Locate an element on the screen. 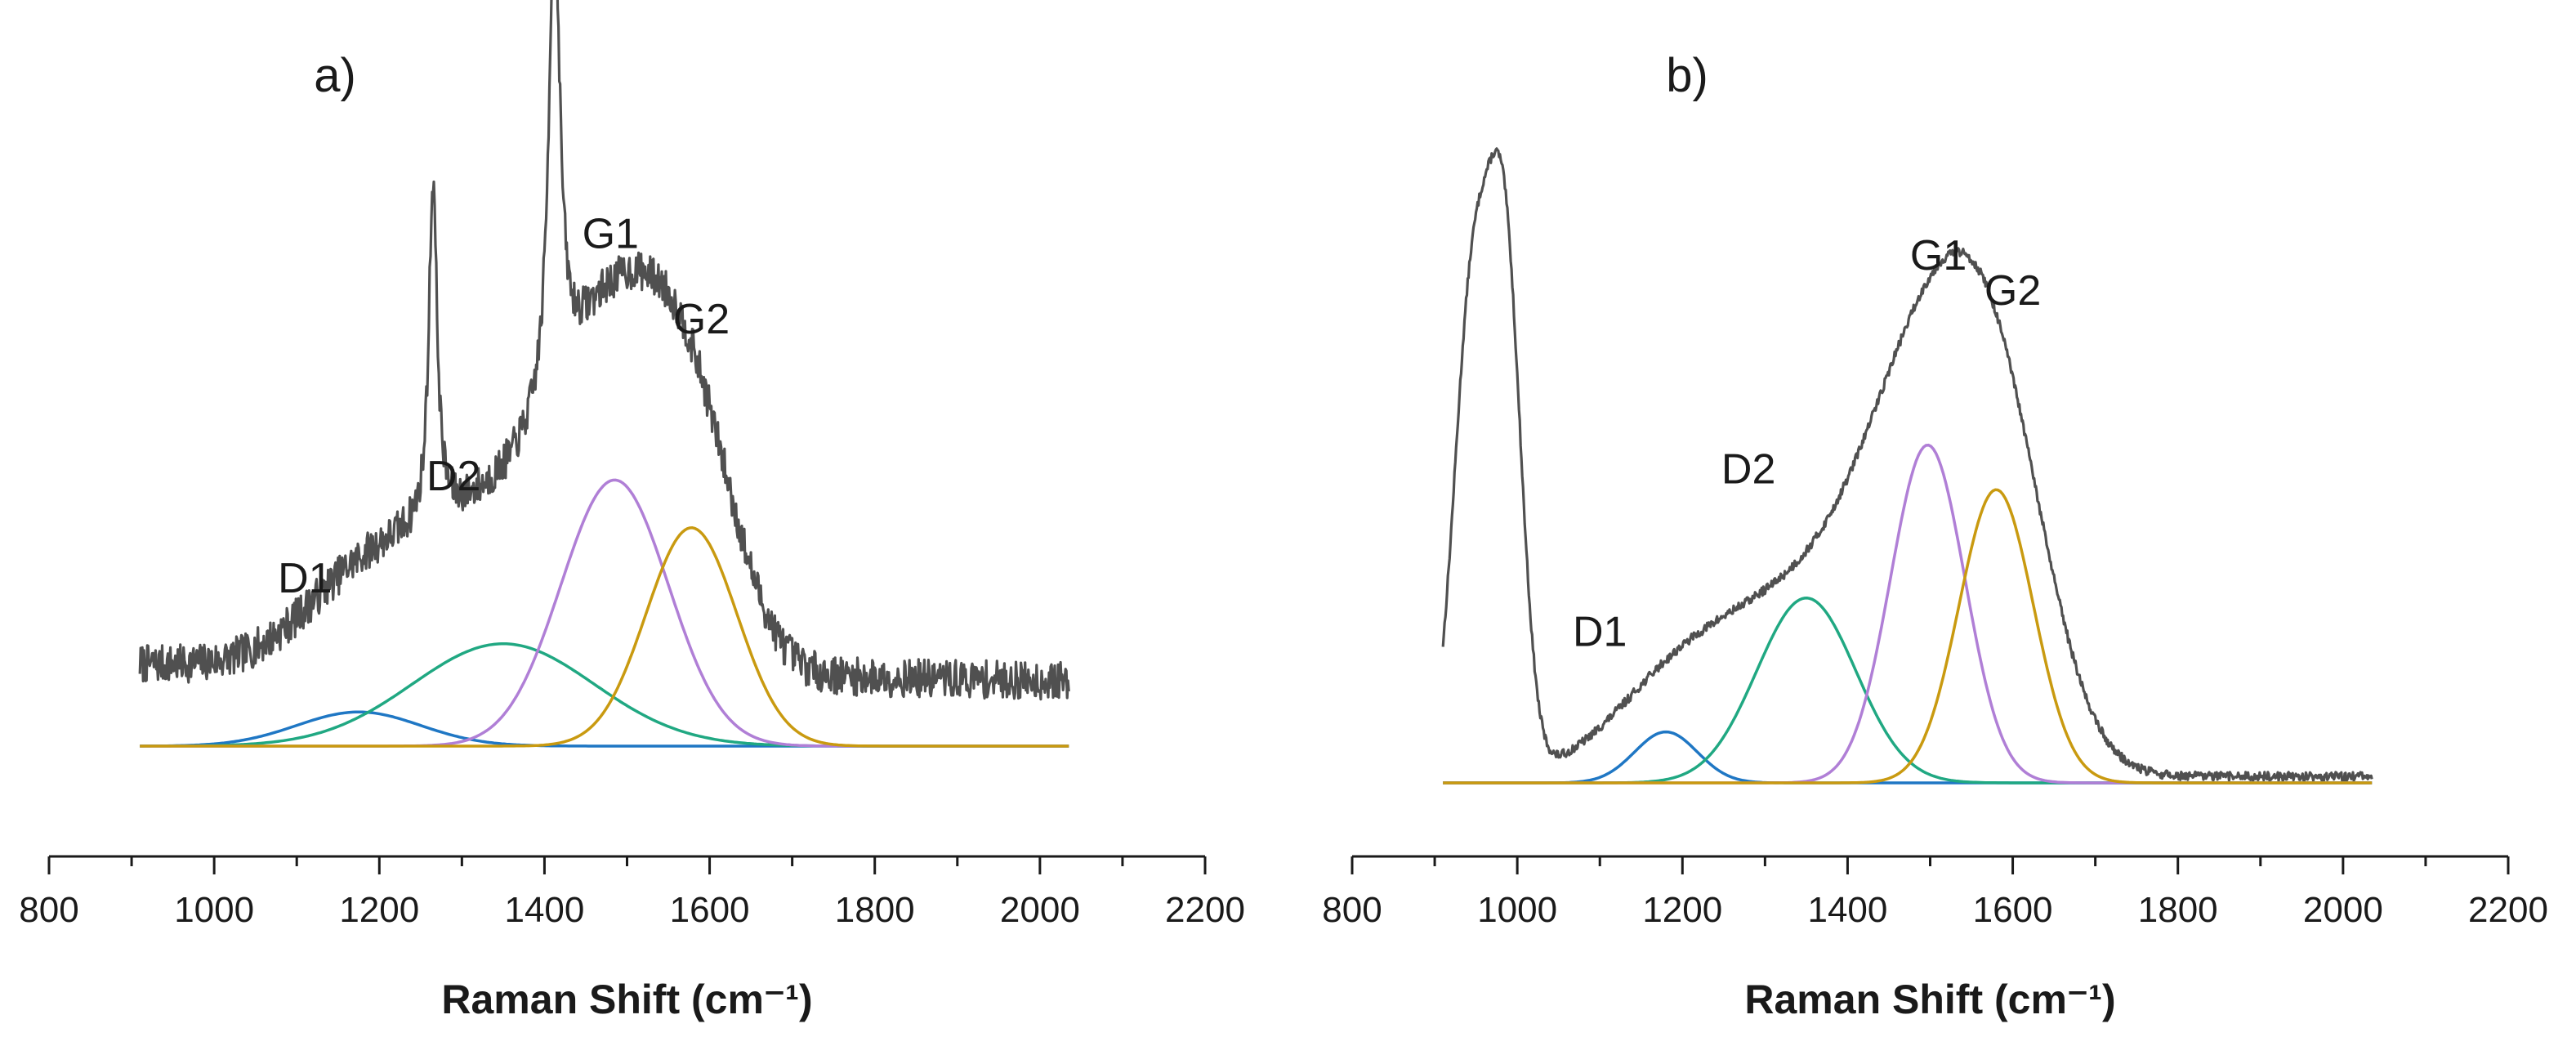 The width and height of the screenshot is (2576, 1064). panel-label: b) is located at coordinates (1687, 75).